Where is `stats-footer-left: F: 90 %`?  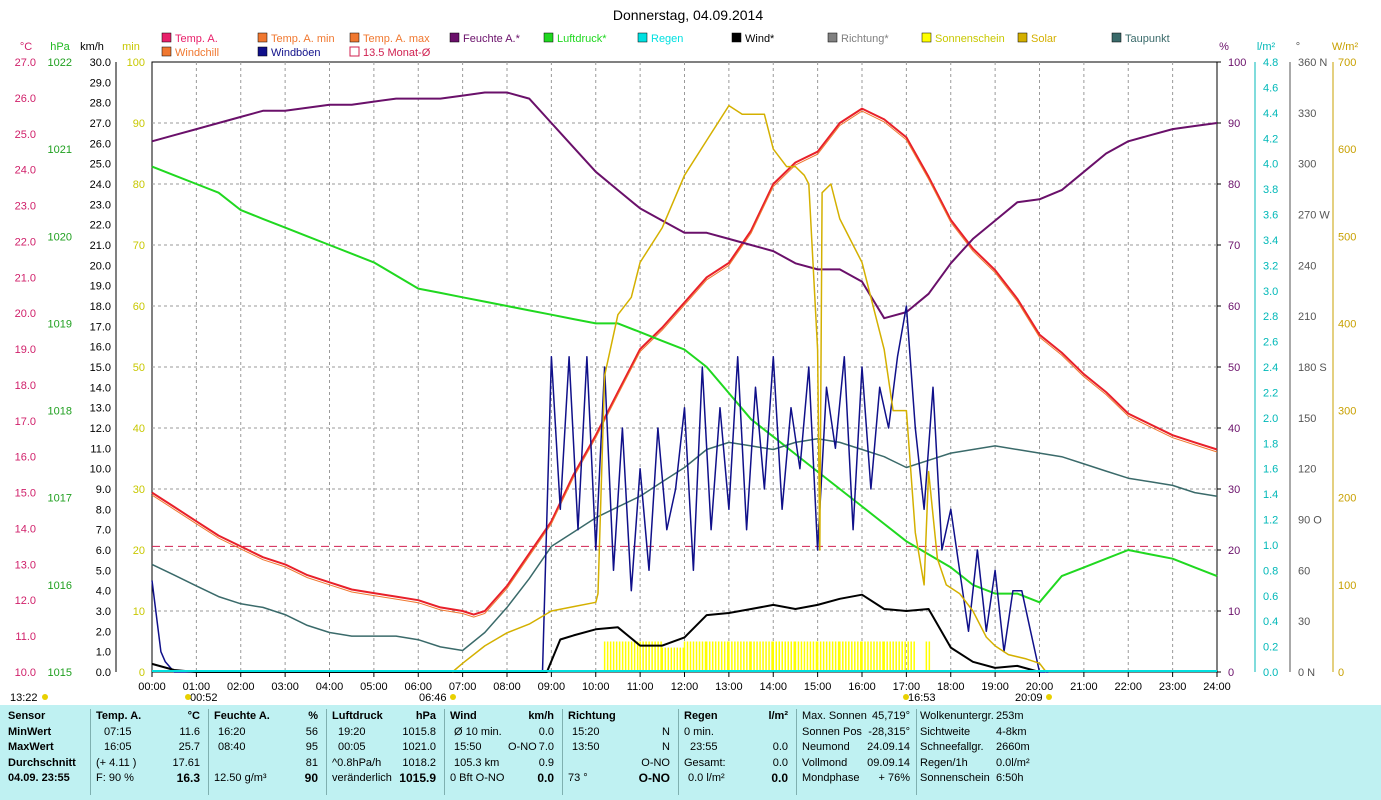 stats-footer-left: F: 90 % is located at coordinates (115, 778).